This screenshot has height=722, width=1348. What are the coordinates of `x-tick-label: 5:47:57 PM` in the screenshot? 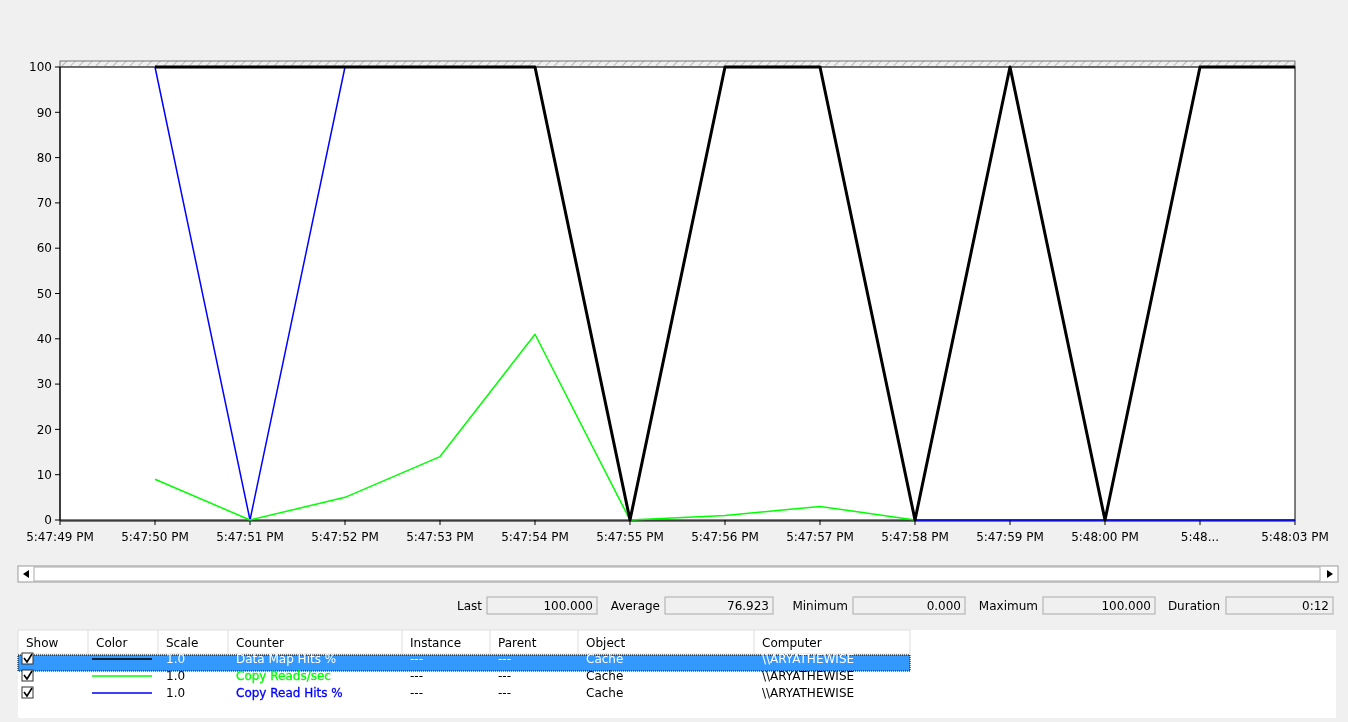 It's located at (820, 537).